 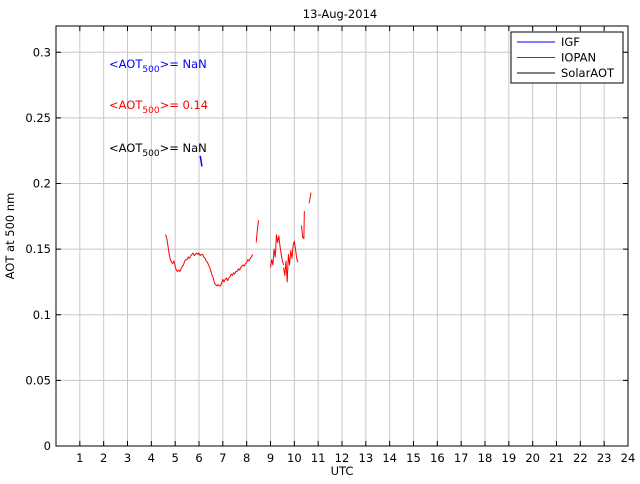 I want to click on x-tick-label: 17, so click(x=461, y=458).